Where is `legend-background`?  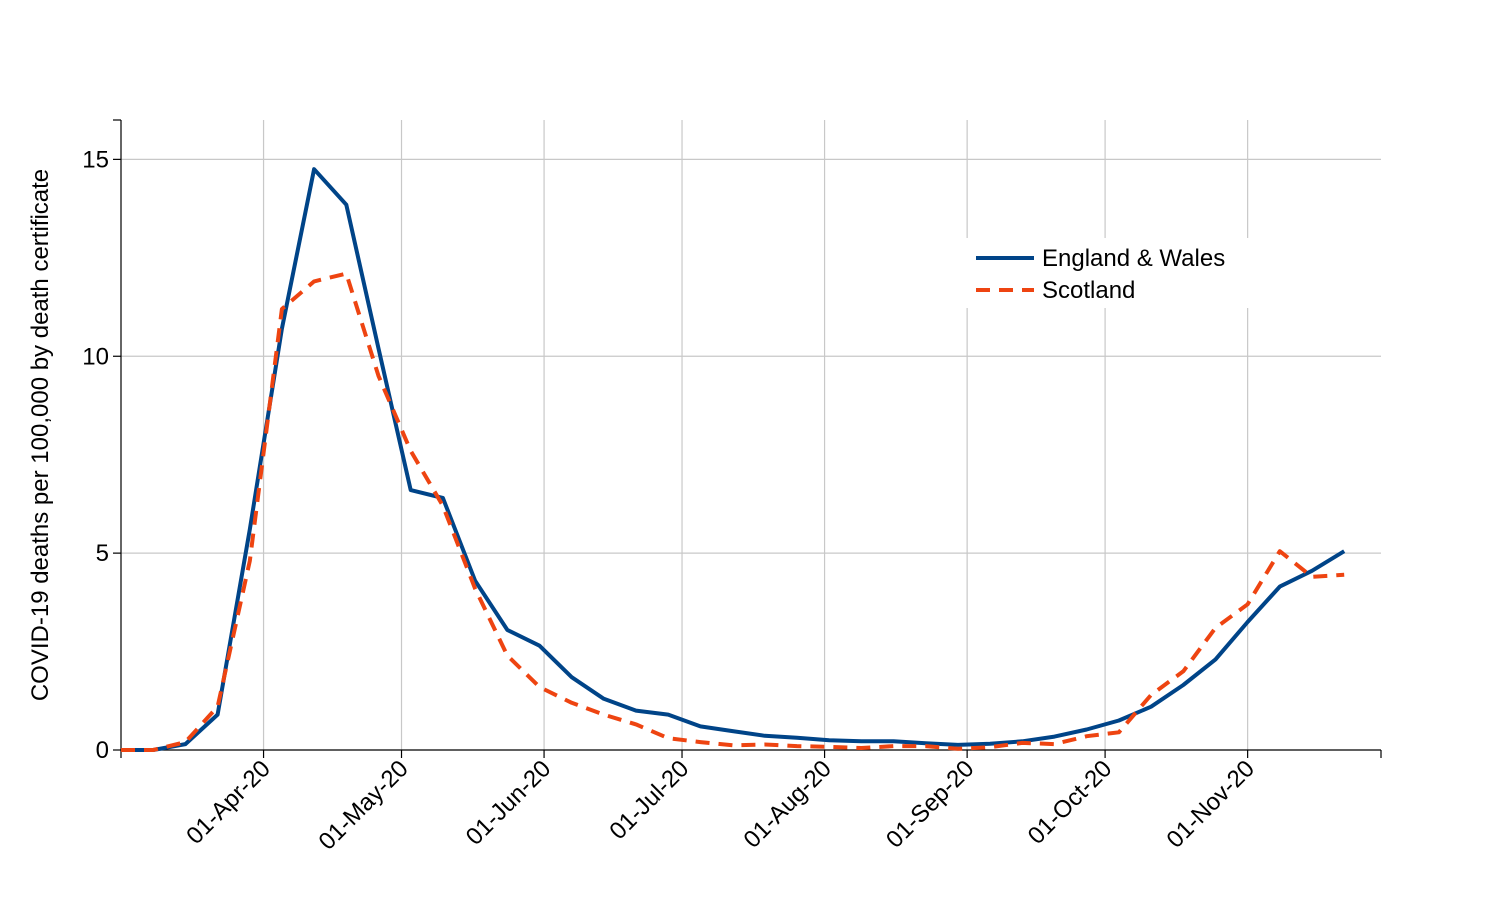 legend-background is located at coordinates (1115, 273).